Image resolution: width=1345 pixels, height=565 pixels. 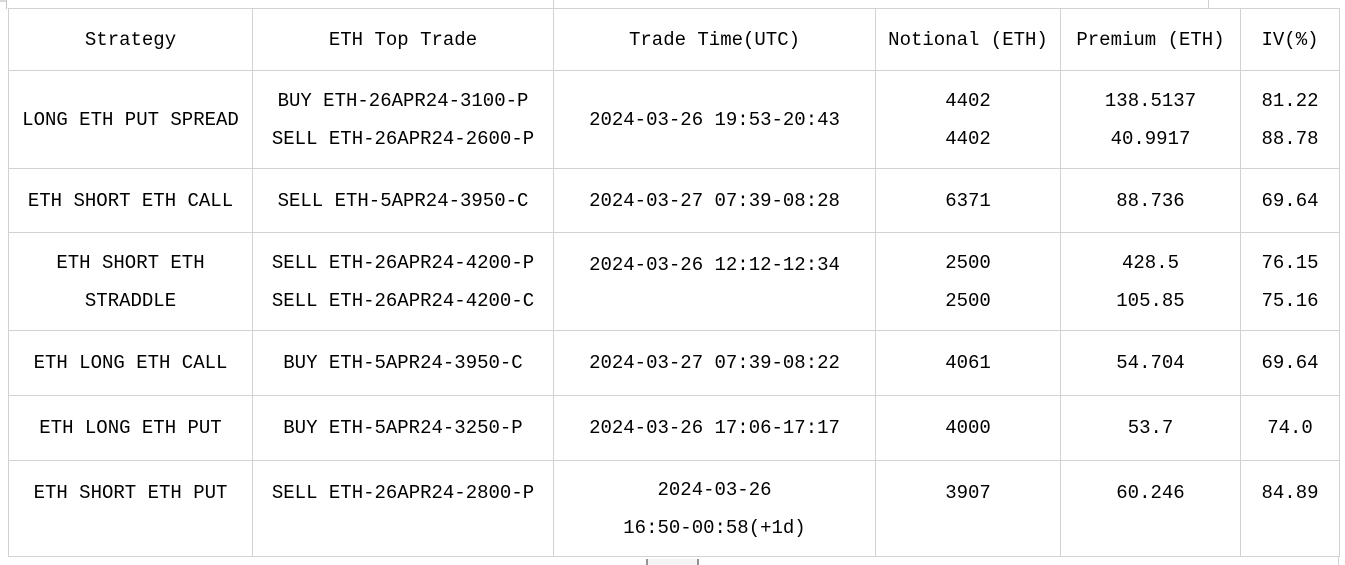 I want to click on cell-line: 2024-03-27 07:39-08:22, so click(x=714, y=363).